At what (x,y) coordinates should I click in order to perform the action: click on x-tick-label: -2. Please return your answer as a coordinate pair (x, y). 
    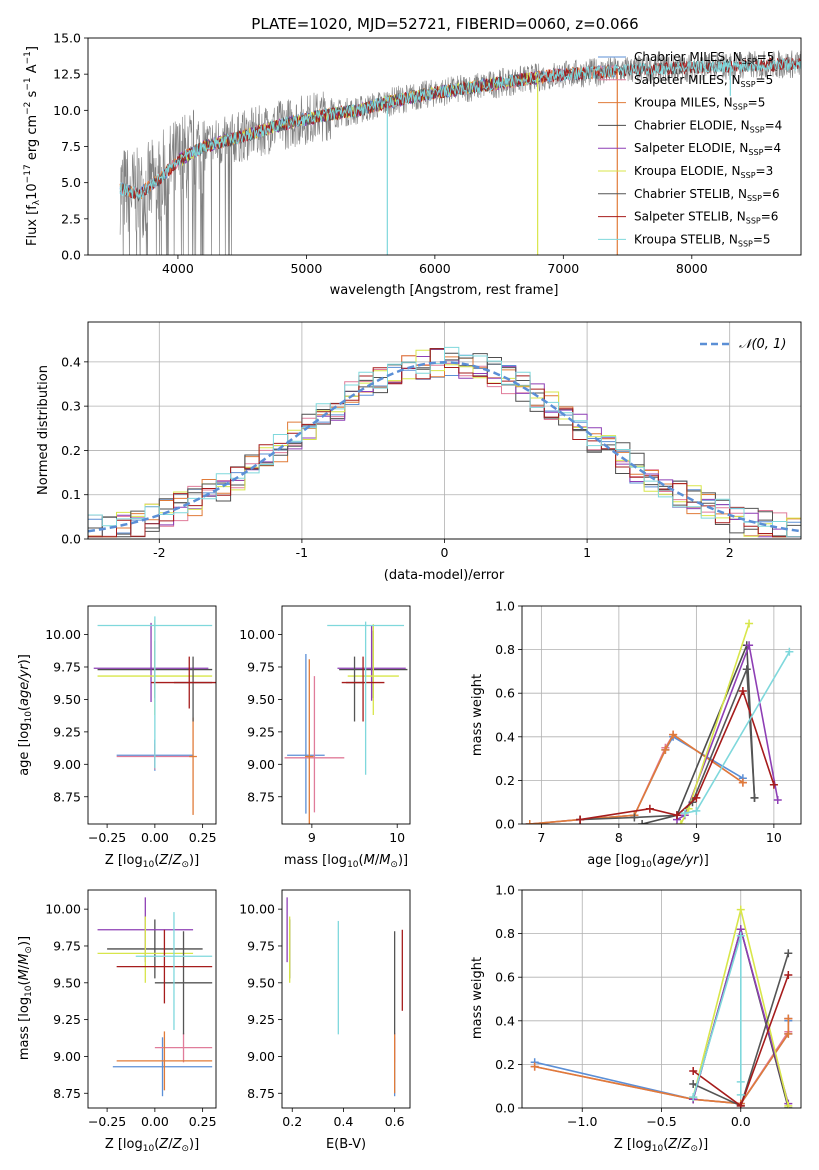
    Looking at the image, I should click on (159, 552).